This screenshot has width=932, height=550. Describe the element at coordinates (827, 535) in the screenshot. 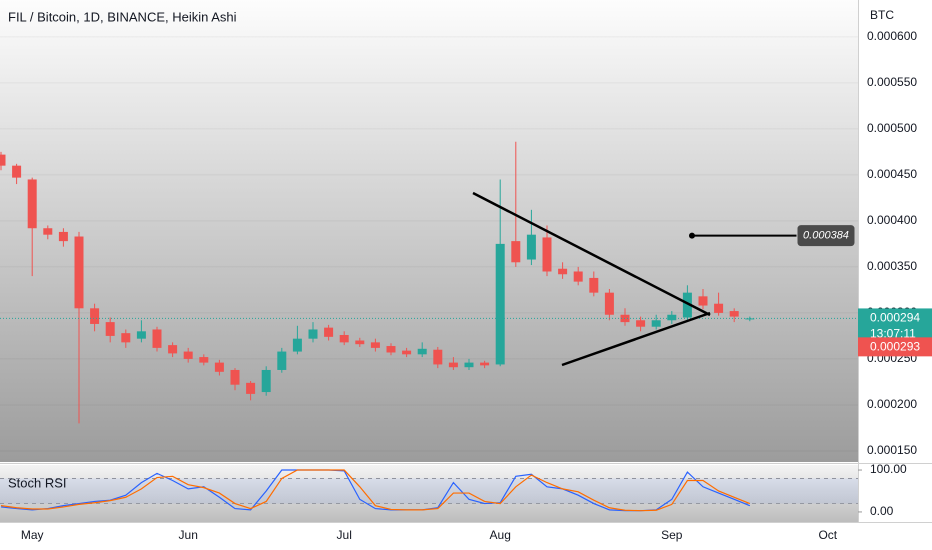

I see `x-tick-label: Oct` at that location.